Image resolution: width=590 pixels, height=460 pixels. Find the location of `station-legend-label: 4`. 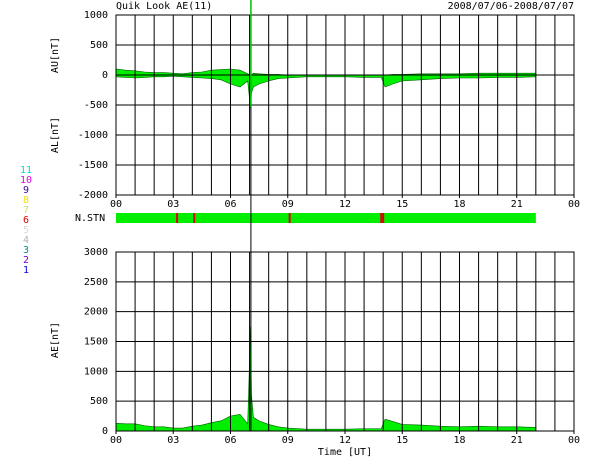

station-legend-label: 4 is located at coordinates (26, 240).